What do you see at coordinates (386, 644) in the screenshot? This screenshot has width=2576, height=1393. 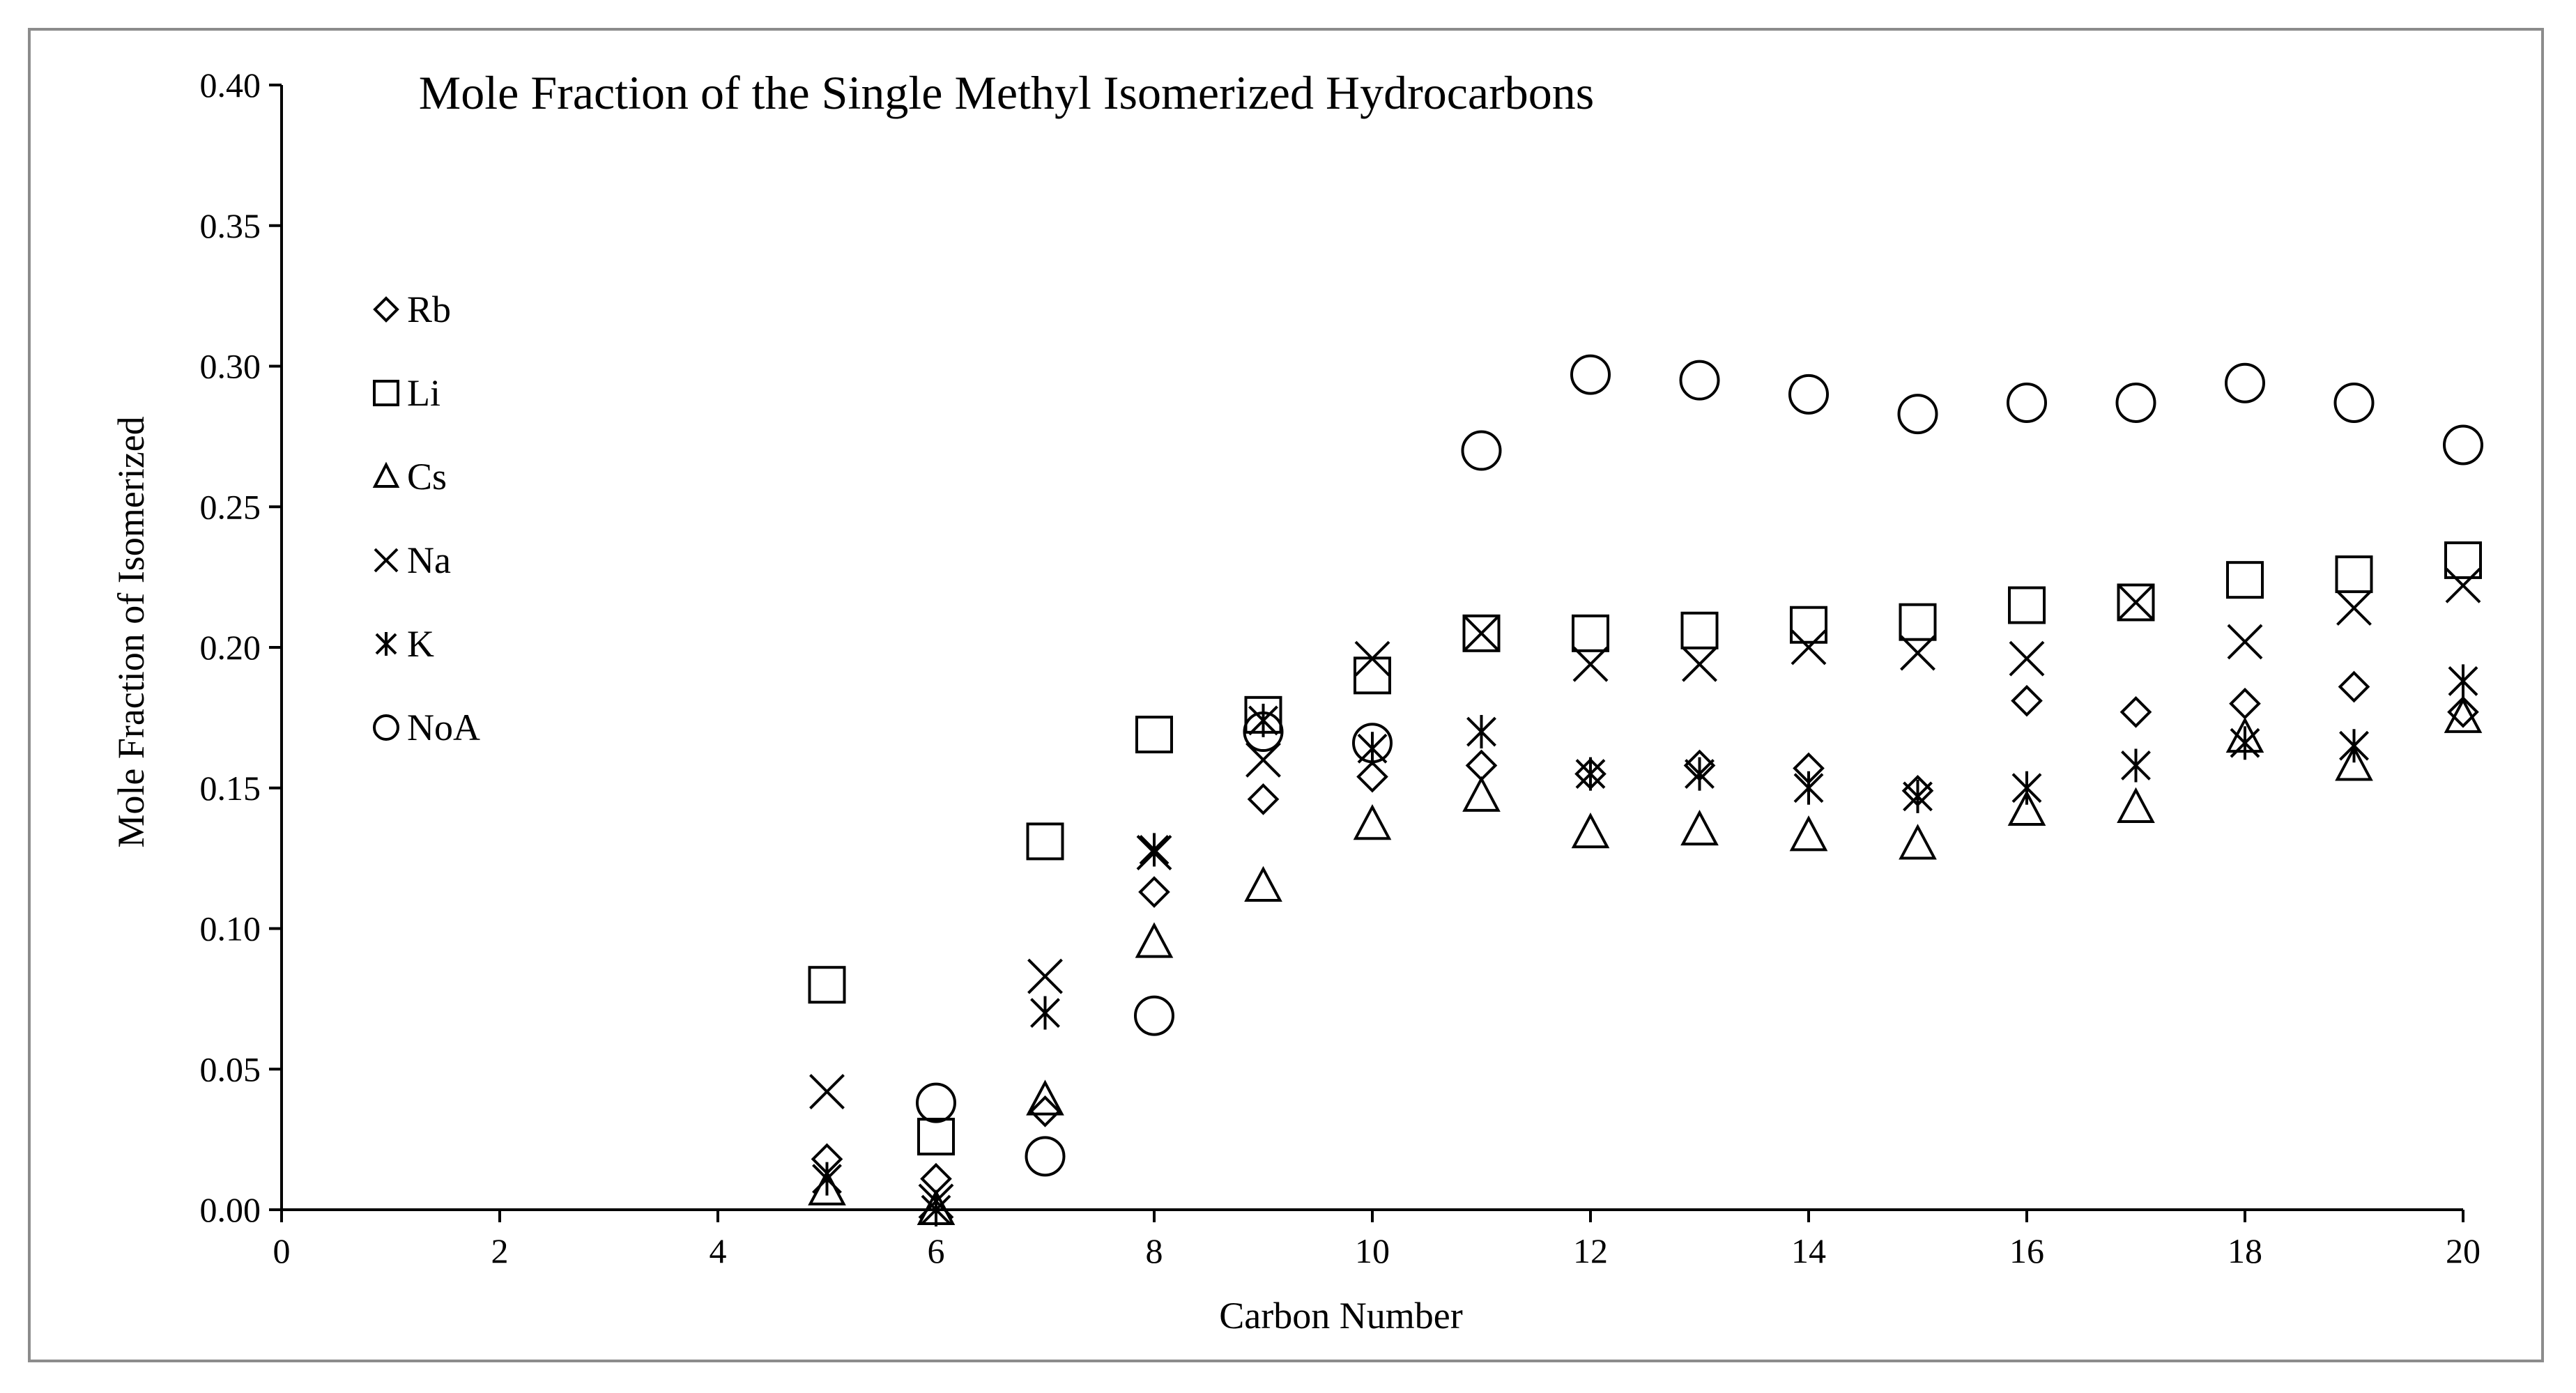 I see `legend-marker-asterisk` at bounding box center [386, 644].